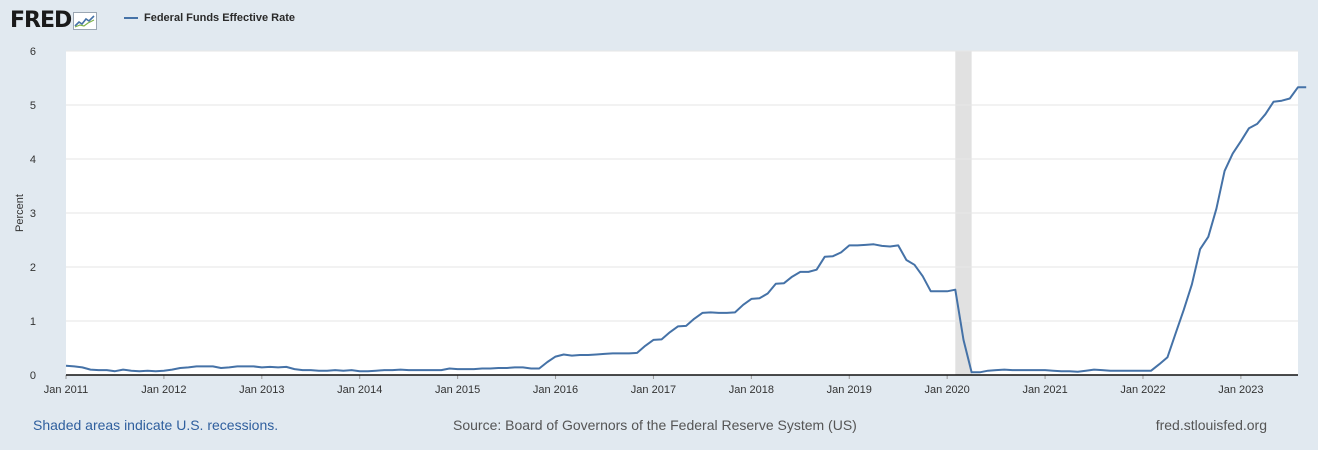 The image size is (1318, 450). What do you see at coordinates (33, 52) in the screenshot?
I see `y-tick-label: 6` at bounding box center [33, 52].